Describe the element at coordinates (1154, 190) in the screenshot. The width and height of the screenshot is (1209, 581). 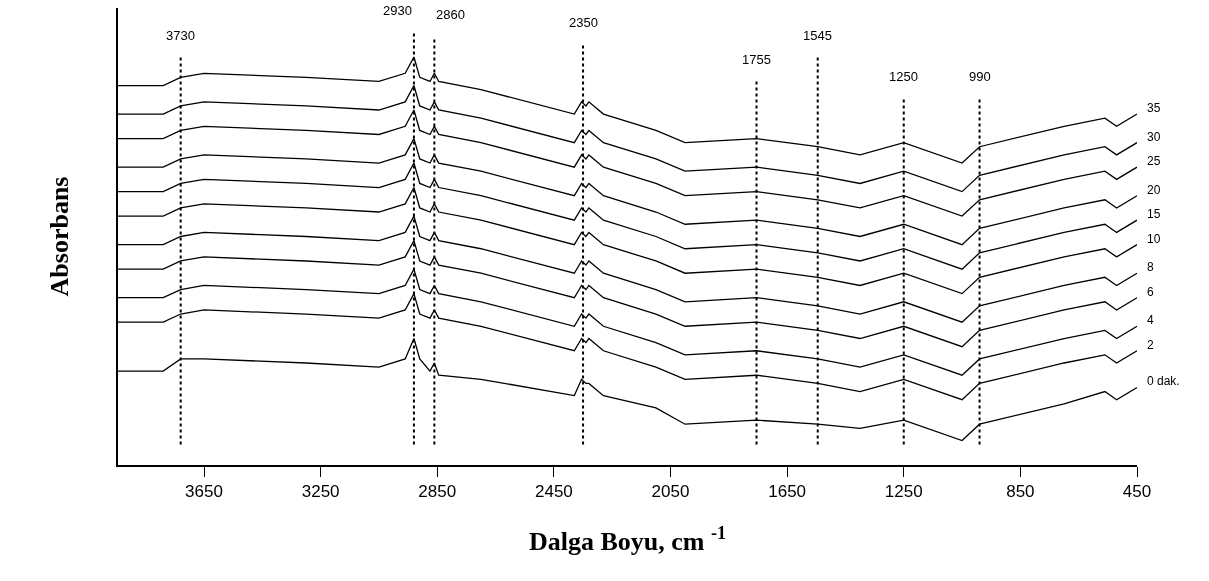
I see `series-label: 20` at that location.